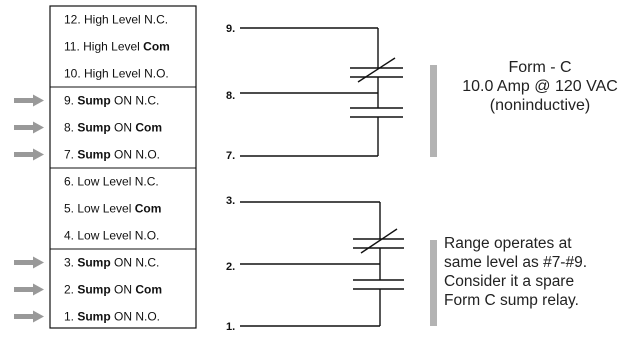  Describe the element at coordinates (29, 208) in the screenshot. I see `terminal-arrows` at that location.